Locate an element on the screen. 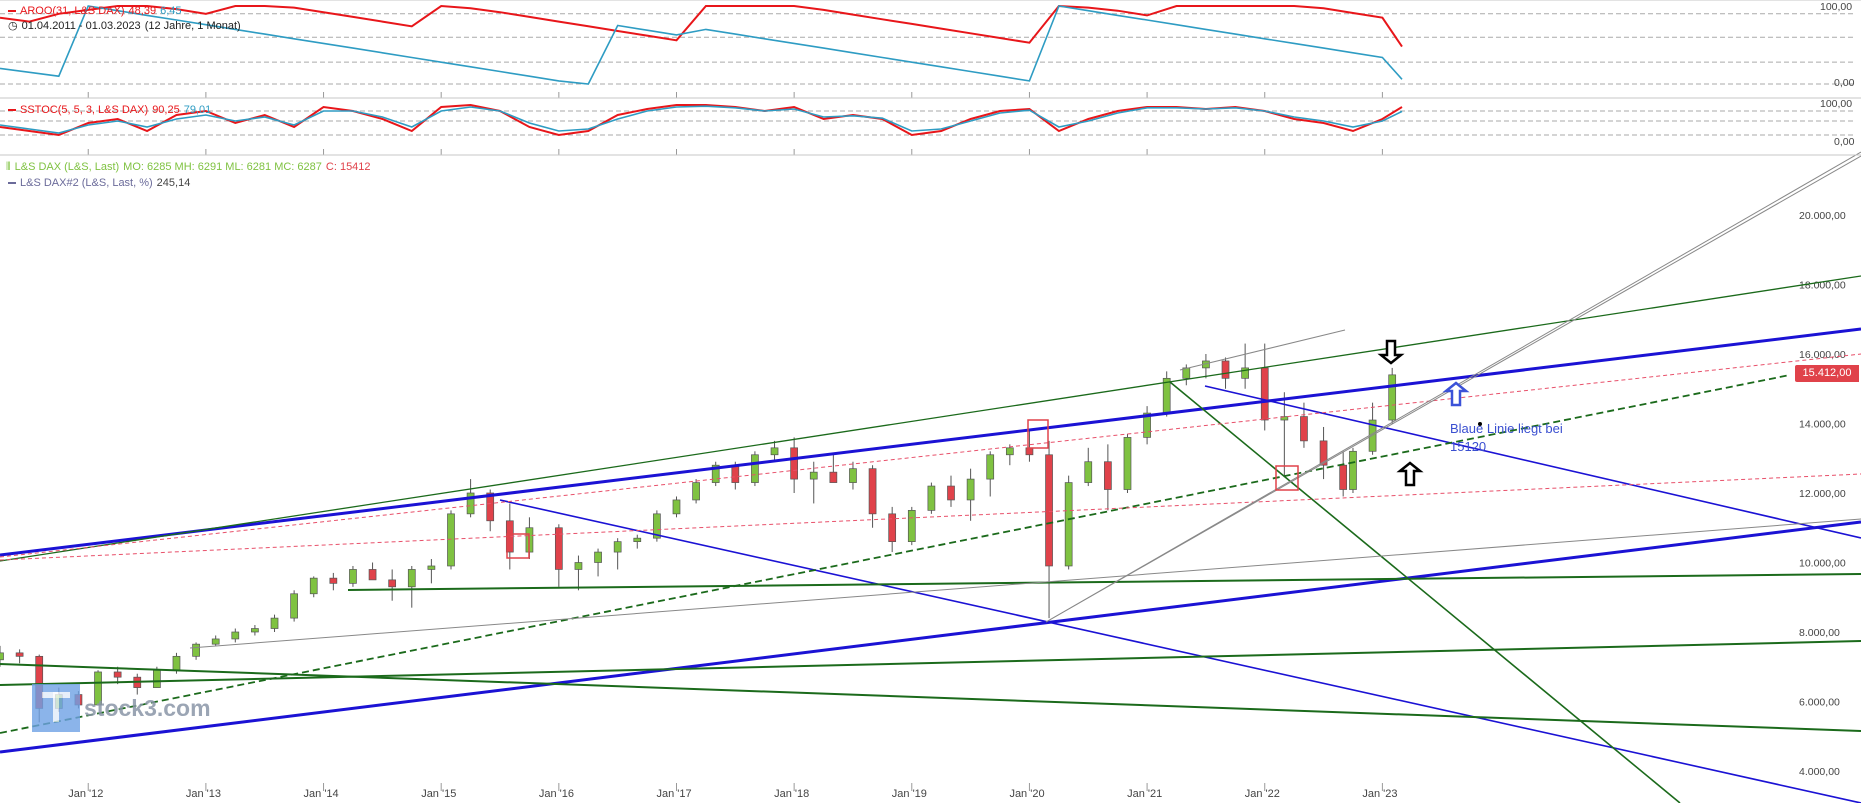 The width and height of the screenshot is (1861, 803). main-close: C: 15412 is located at coordinates (348, 167).